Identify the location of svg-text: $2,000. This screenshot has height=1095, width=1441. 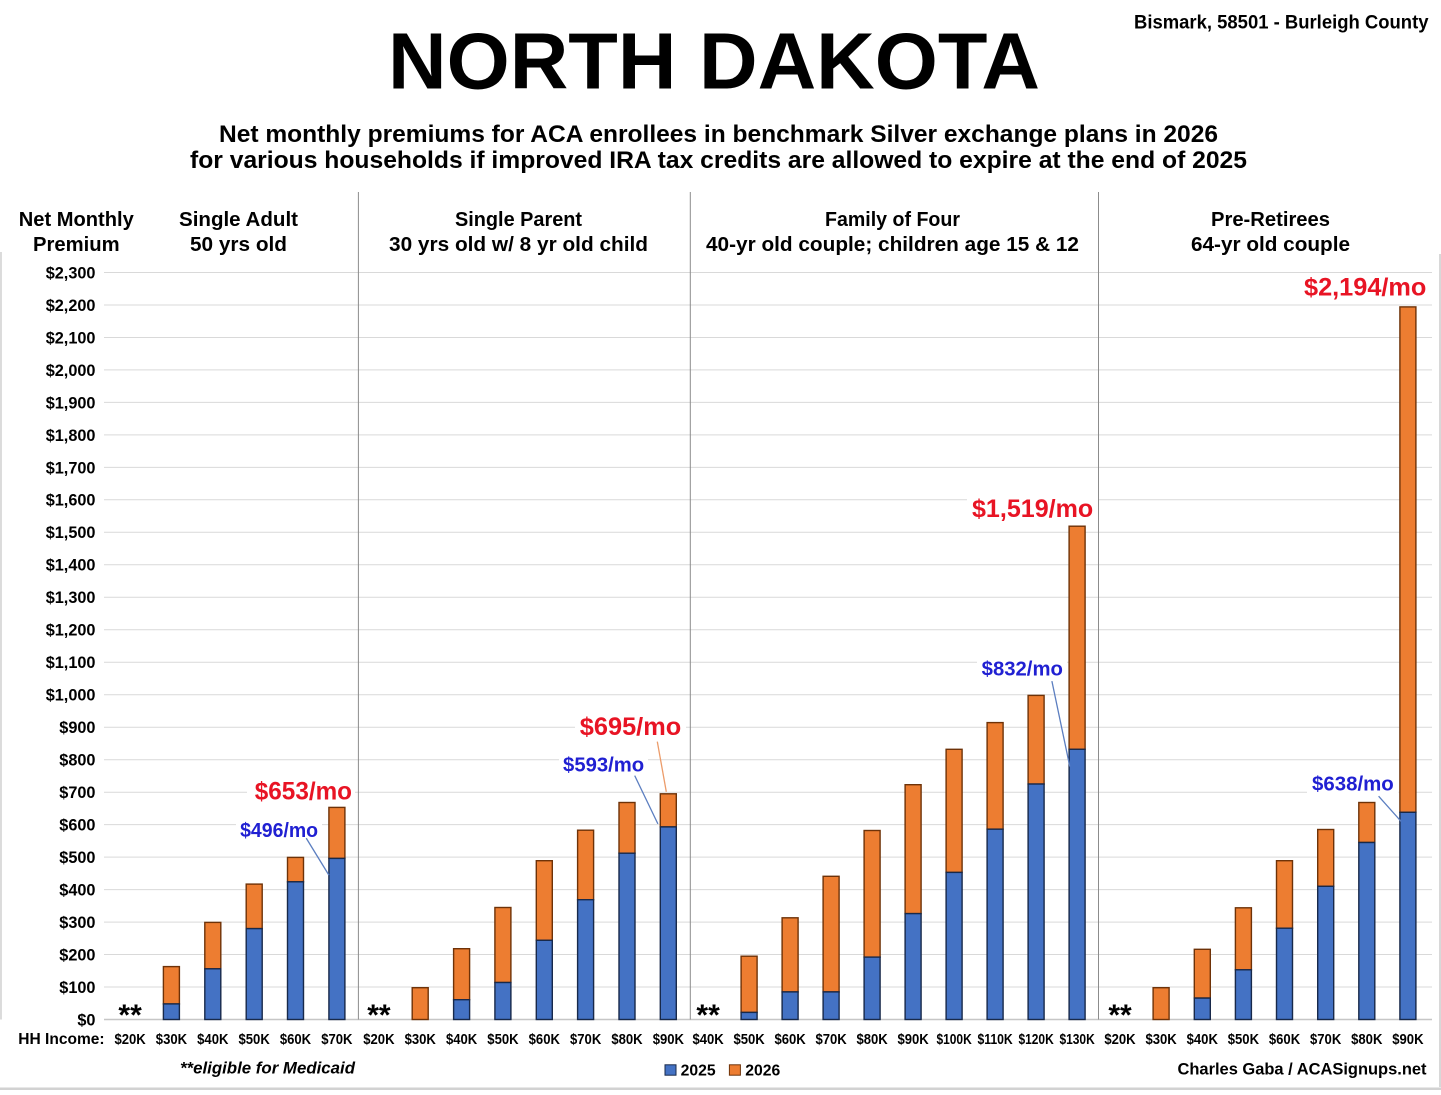
(71, 371).